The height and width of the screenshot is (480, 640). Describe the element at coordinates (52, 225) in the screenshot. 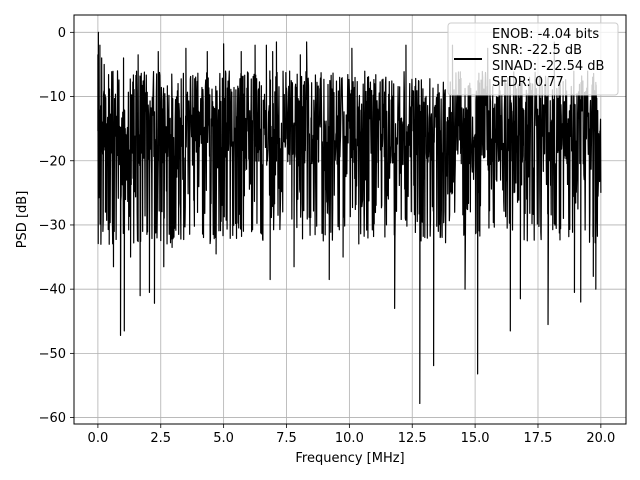

I see `y-tick-label: −30` at that location.